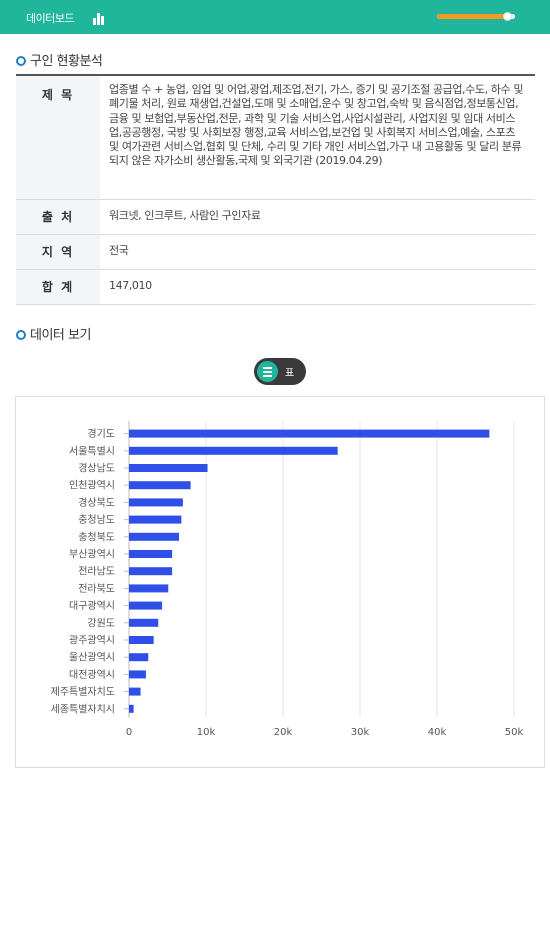 The height and width of the screenshot is (931, 550). I want to click on section-title-data-view: 데이터 보기, so click(53, 333).